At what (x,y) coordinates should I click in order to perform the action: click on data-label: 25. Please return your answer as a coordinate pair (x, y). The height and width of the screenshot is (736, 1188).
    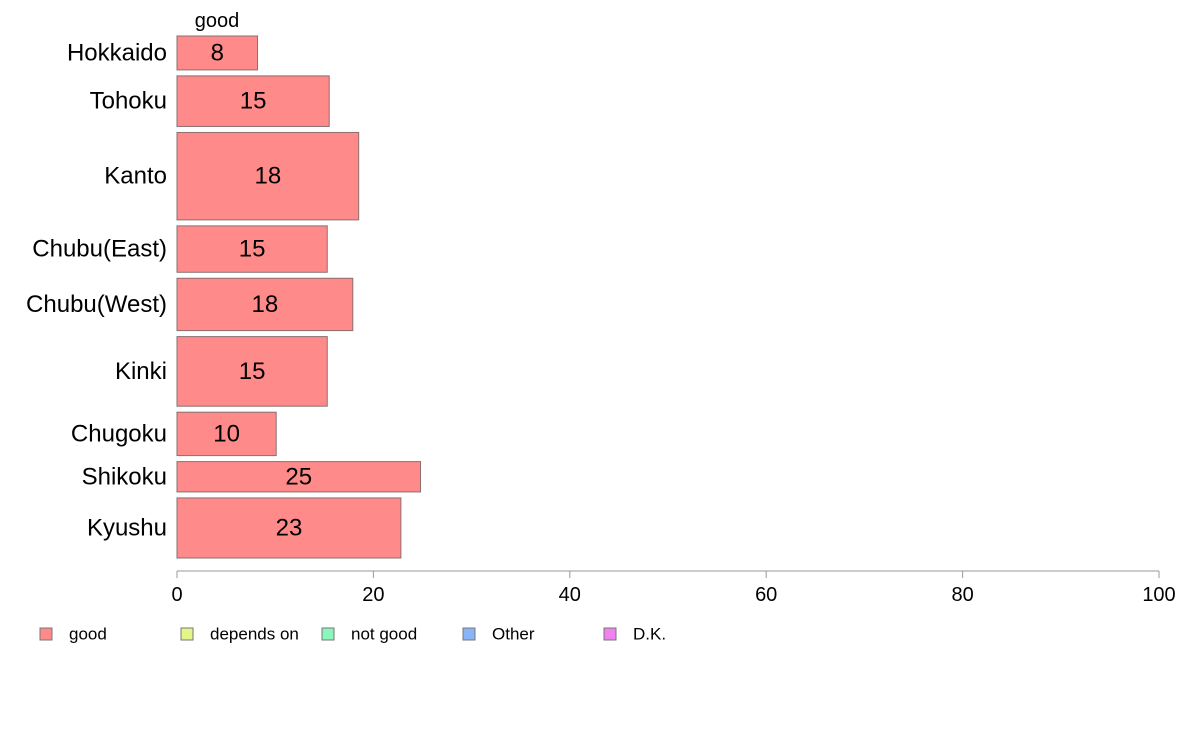
    Looking at the image, I should click on (298, 476).